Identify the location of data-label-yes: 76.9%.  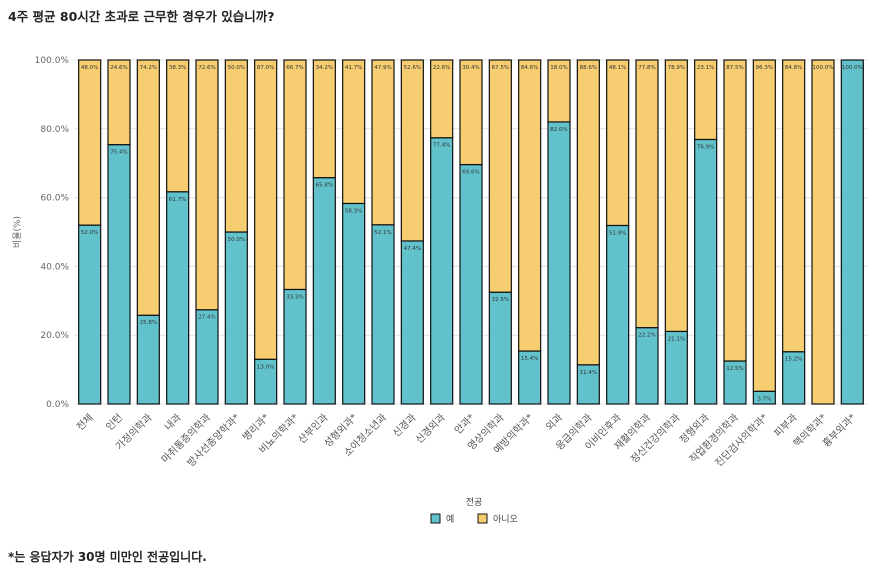
(705, 147).